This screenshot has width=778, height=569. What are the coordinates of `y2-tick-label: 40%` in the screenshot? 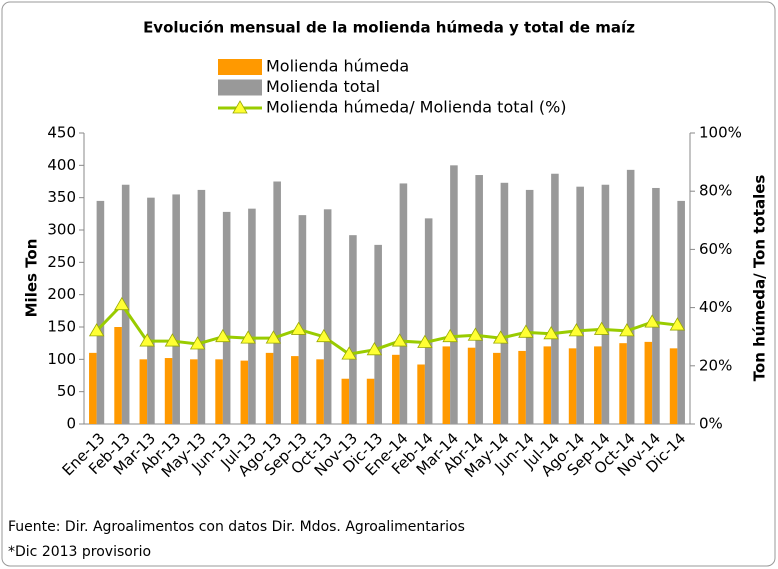 It's located at (715, 307).